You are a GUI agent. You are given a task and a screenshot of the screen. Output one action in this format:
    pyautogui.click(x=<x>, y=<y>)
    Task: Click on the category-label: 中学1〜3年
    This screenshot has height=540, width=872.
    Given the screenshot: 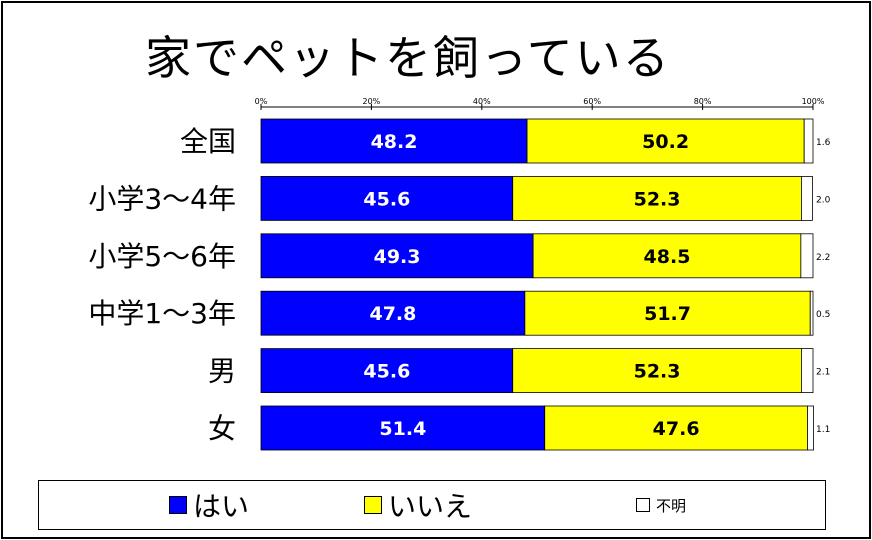 What is the action you would take?
    pyautogui.click(x=162, y=313)
    